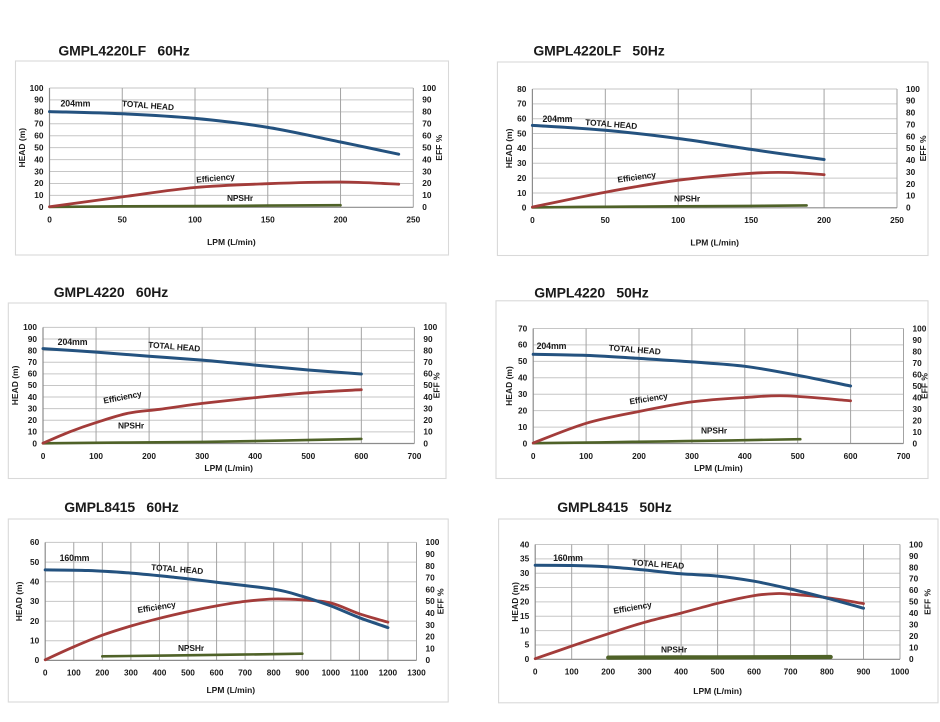 Image resolution: width=940 pixels, height=722 pixels. What do you see at coordinates (718, 672) in the screenshot?
I see `svg-text: 500` at bounding box center [718, 672].